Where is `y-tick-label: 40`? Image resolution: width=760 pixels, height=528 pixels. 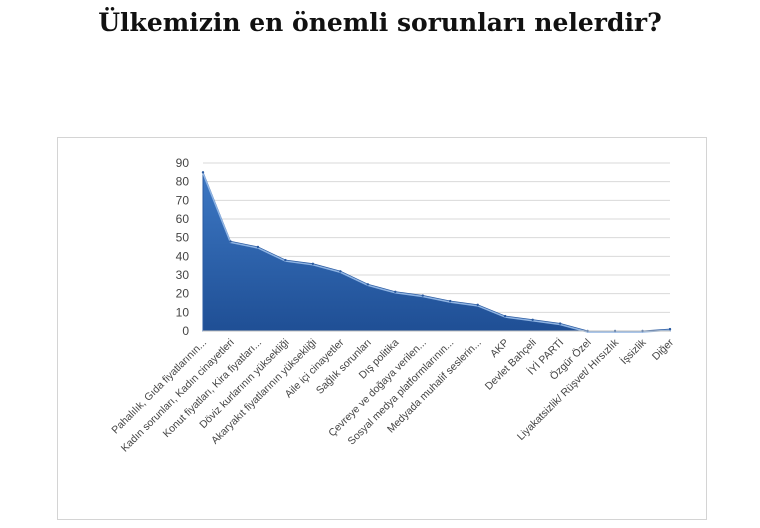 y-tick-label: 40 is located at coordinates (183, 256).